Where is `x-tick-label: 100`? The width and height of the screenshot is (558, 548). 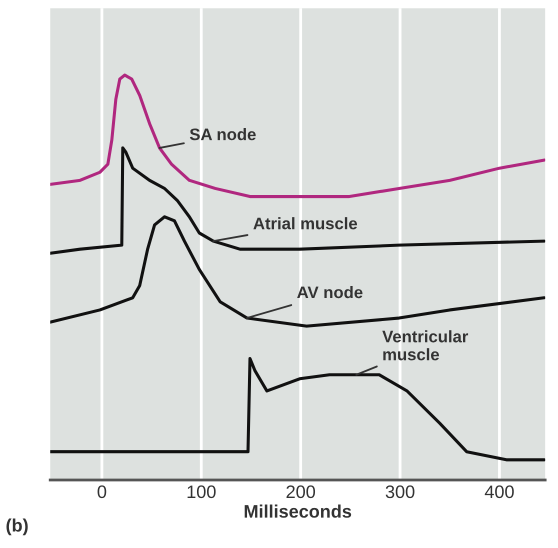
x-tick-label: 100 is located at coordinates (202, 491).